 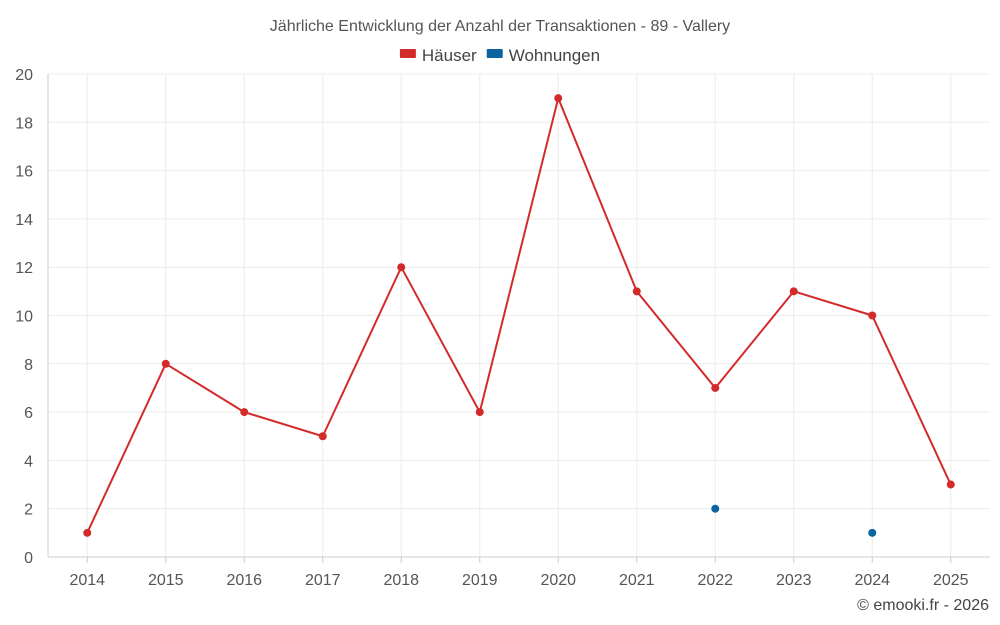 What do you see at coordinates (244, 580) in the screenshot?
I see `x-tick-label: 2016` at bounding box center [244, 580].